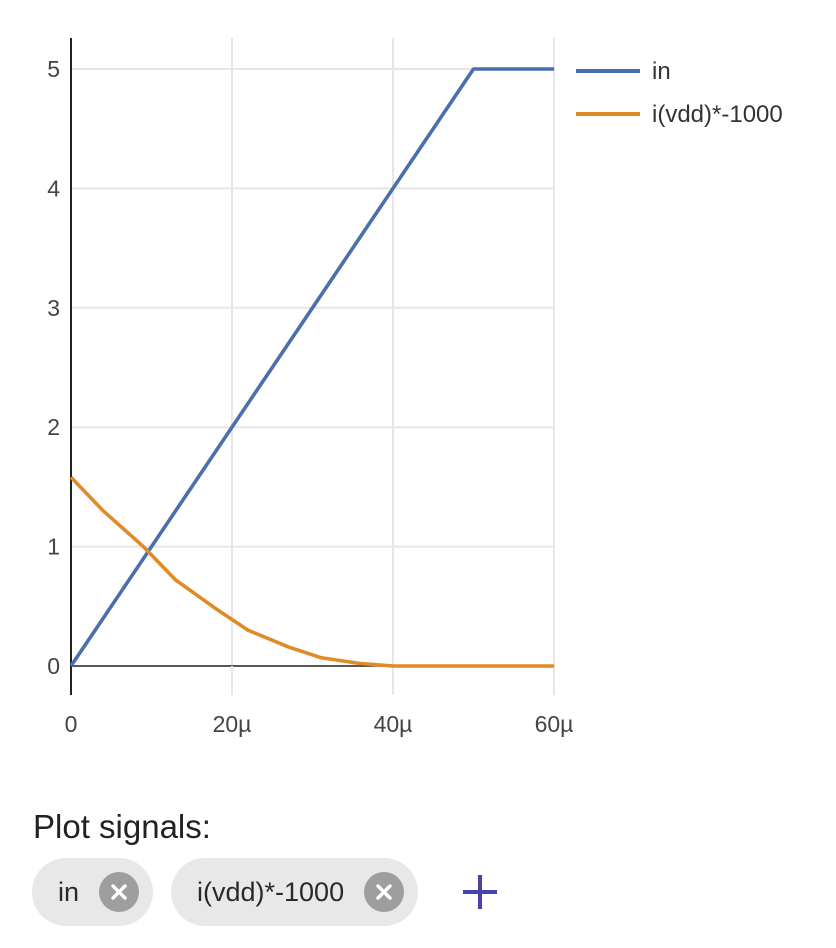  I want to click on legend-label: in, so click(661, 71).